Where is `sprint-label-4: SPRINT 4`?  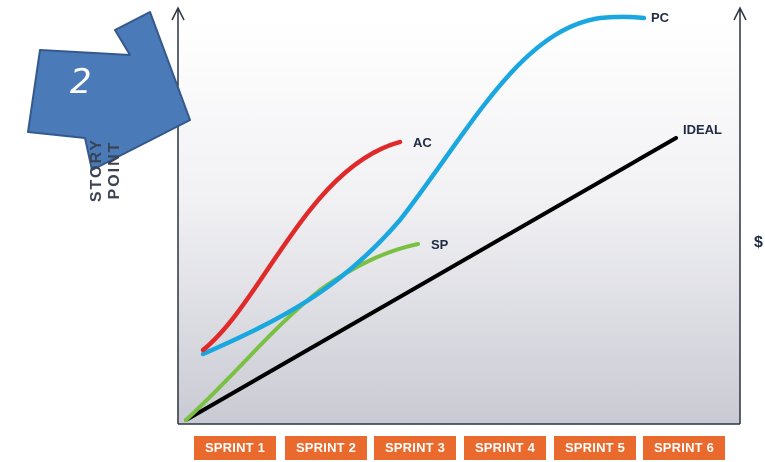
sprint-label-4: SPRINT 4 is located at coordinates (505, 448).